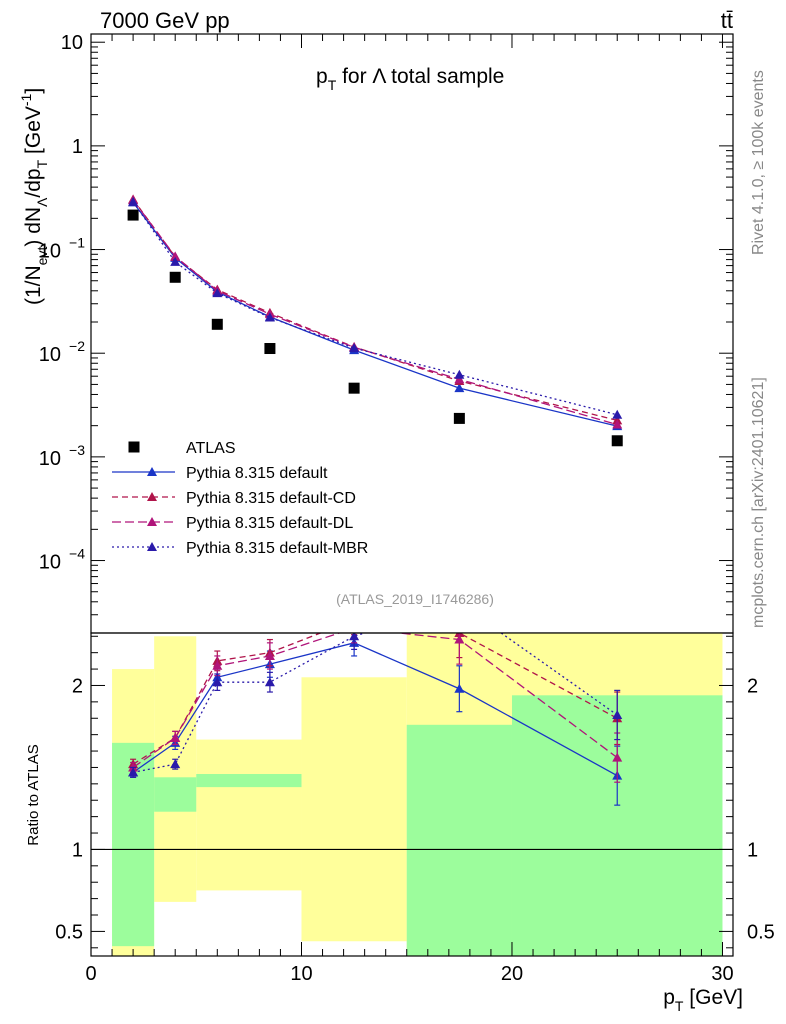  I want to click on ylabel-part: Λ, so click(42, 202).